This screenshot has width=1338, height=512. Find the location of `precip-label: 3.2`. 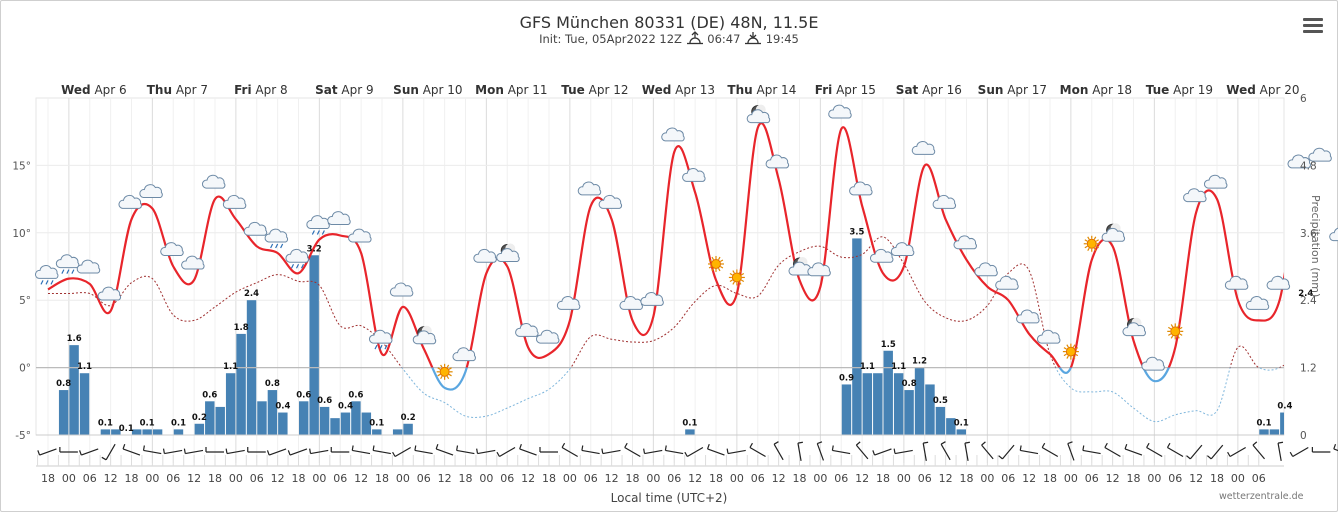

precip-label: 3.2 is located at coordinates (314, 249).